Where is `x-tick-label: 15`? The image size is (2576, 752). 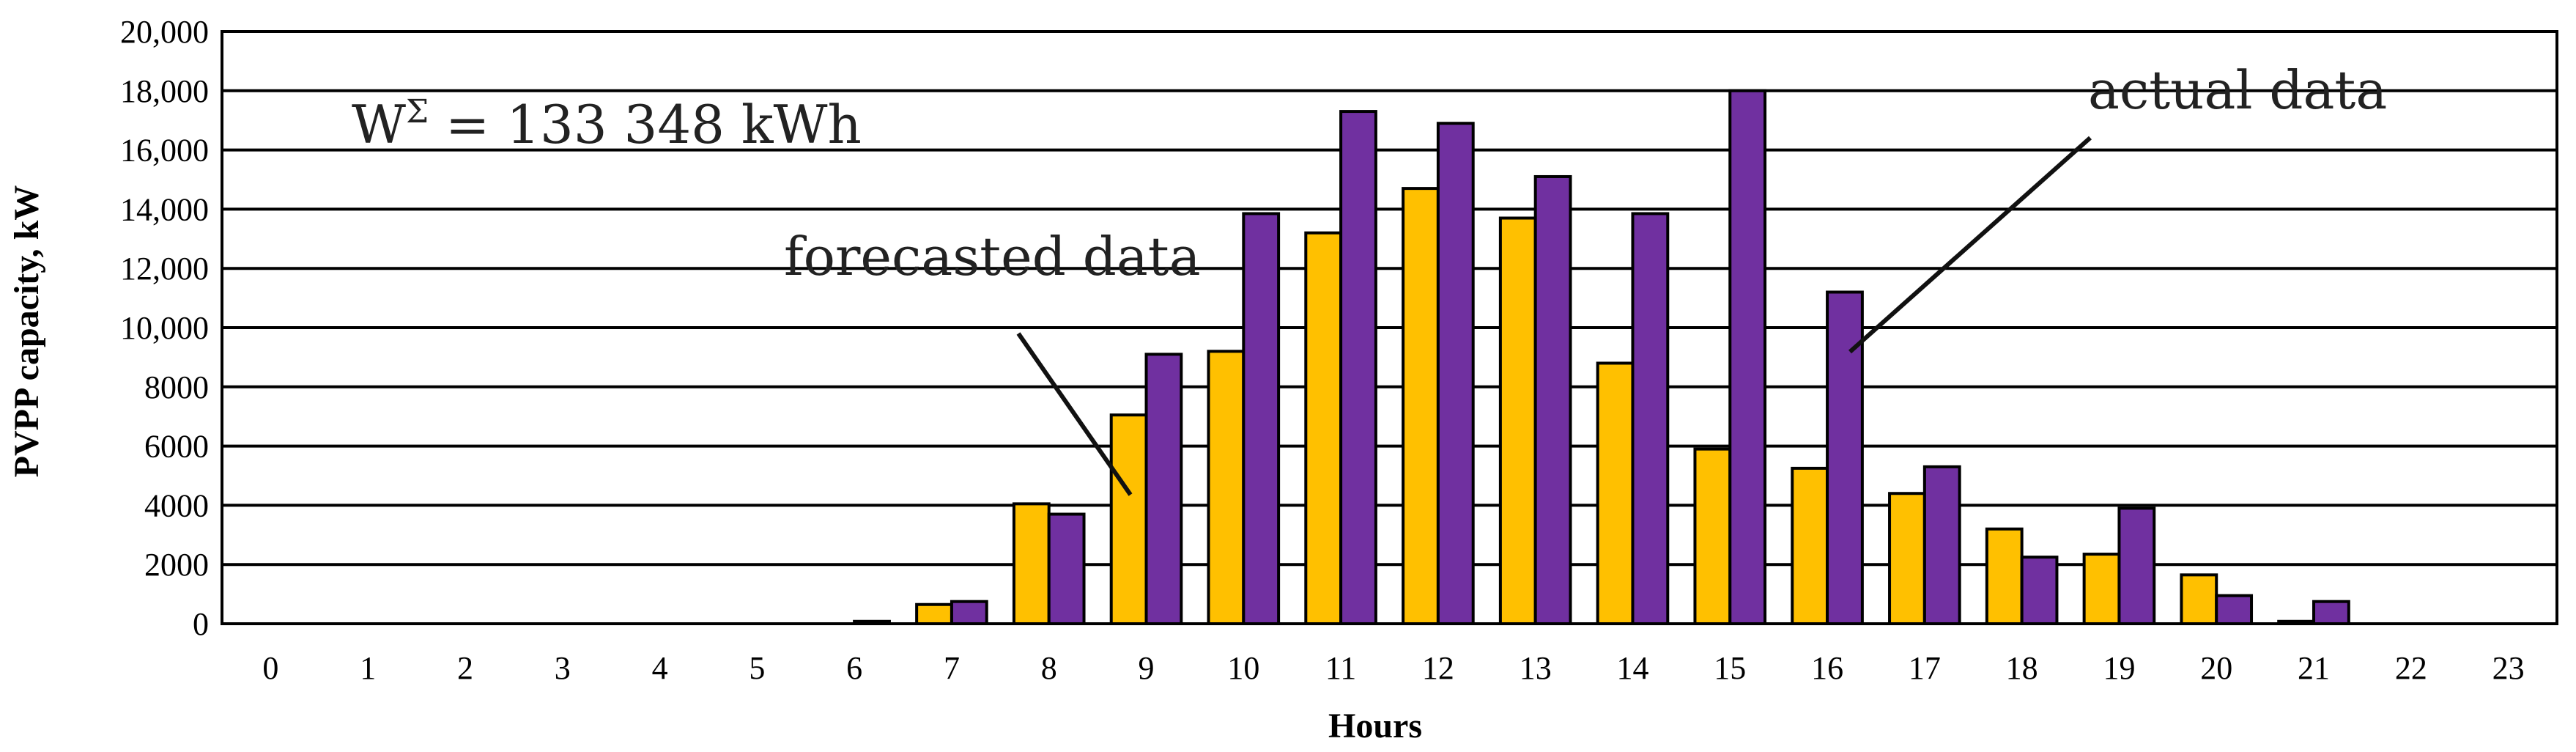
x-tick-label: 15 is located at coordinates (1730, 668).